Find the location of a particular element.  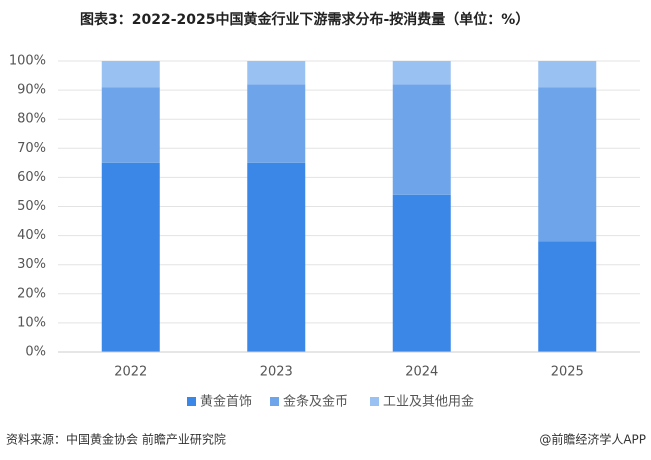

x-tick-label: 2025 is located at coordinates (567, 372).